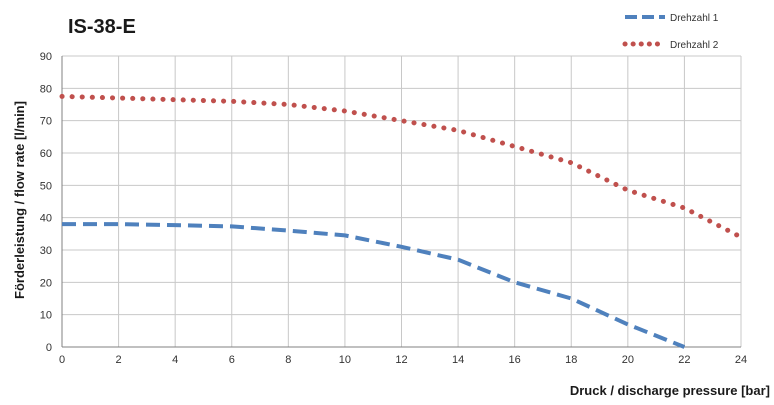 Image resolution: width=774 pixels, height=405 pixels. I want to click on y-tick-label: 30, so click(46, 251).